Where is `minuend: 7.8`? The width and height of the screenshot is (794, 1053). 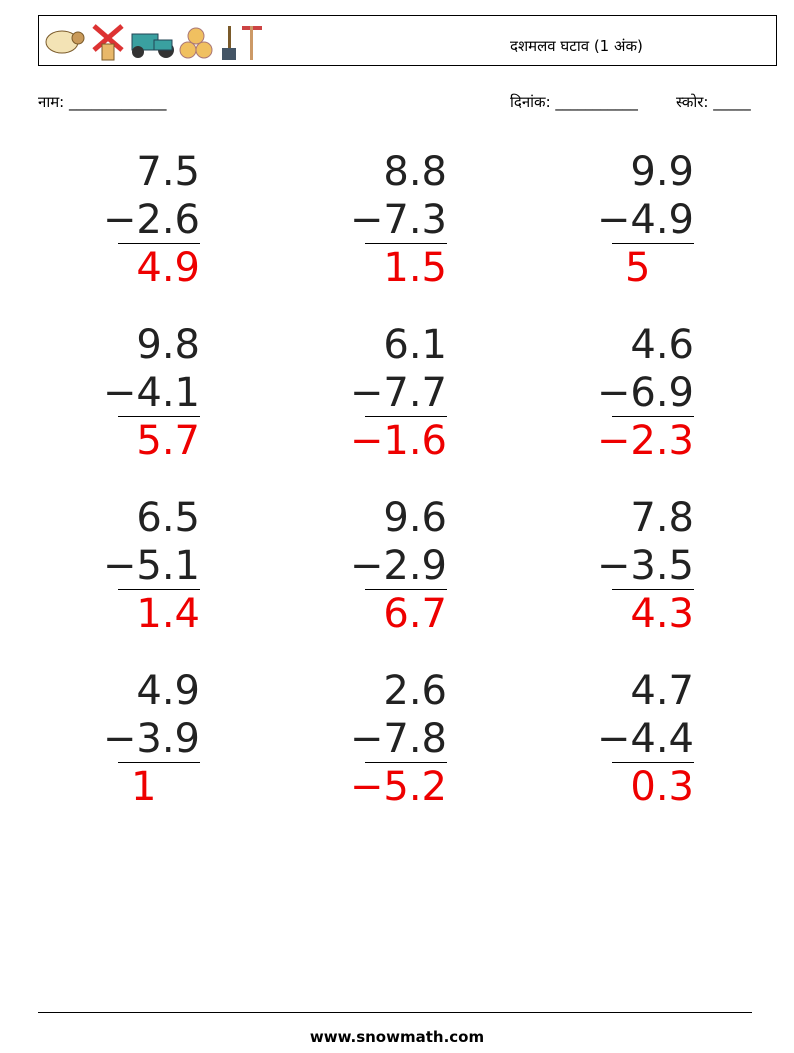 minuend: 7.8 is located at coordinates (662, 518).